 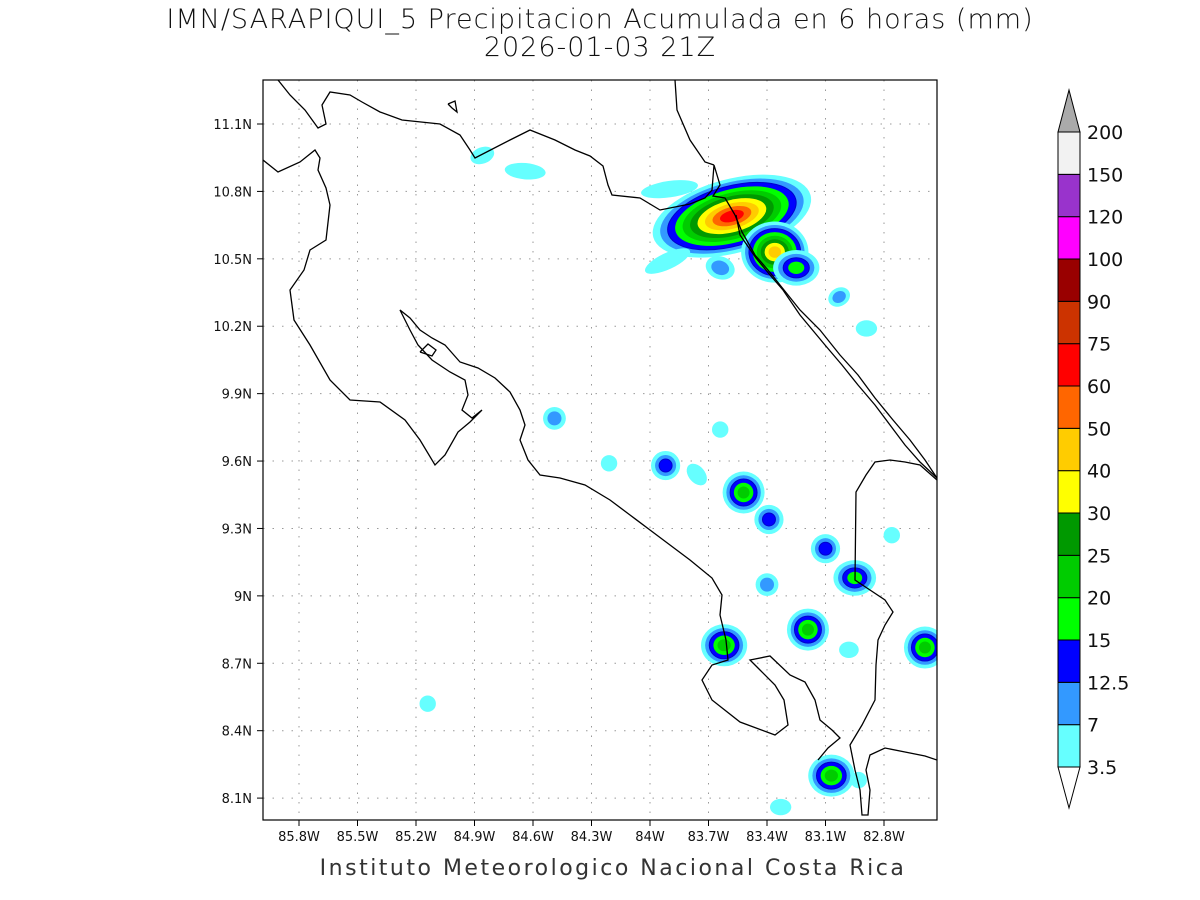 I want to click on colorbar-label: 120, so click(x=1105, y=218).